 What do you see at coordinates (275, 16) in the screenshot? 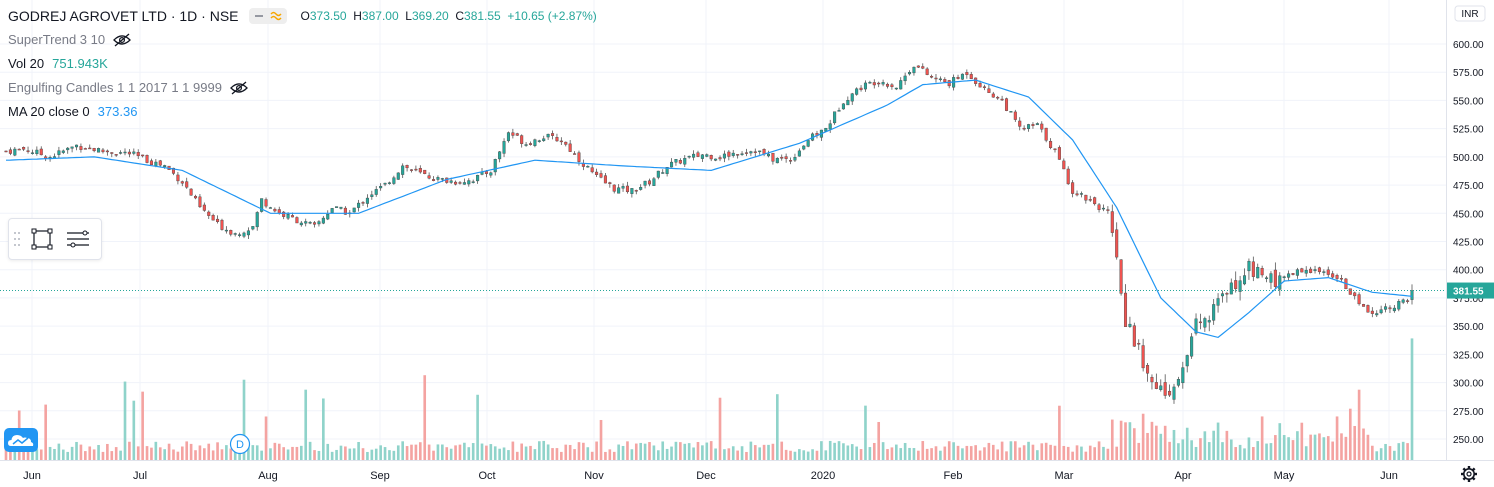
I see `wave-icon` at bounding box center [275, 16].